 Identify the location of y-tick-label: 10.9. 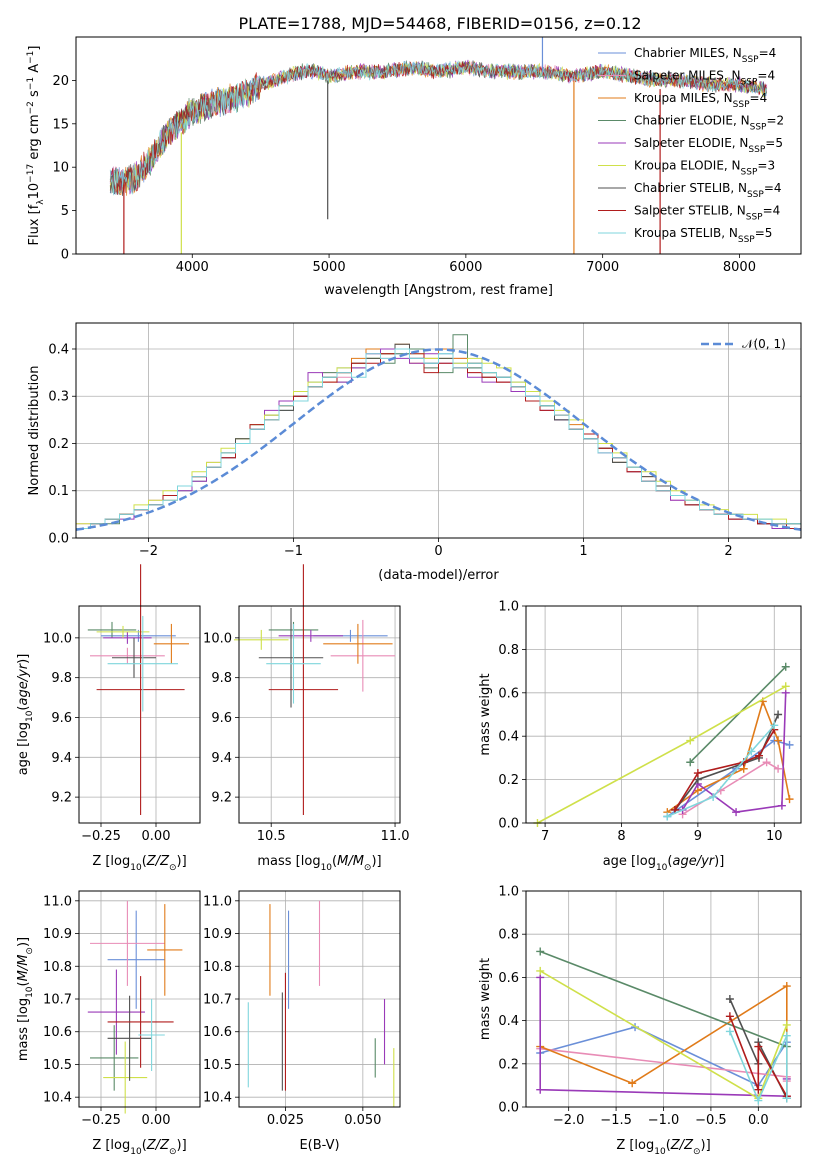
(217, 934).